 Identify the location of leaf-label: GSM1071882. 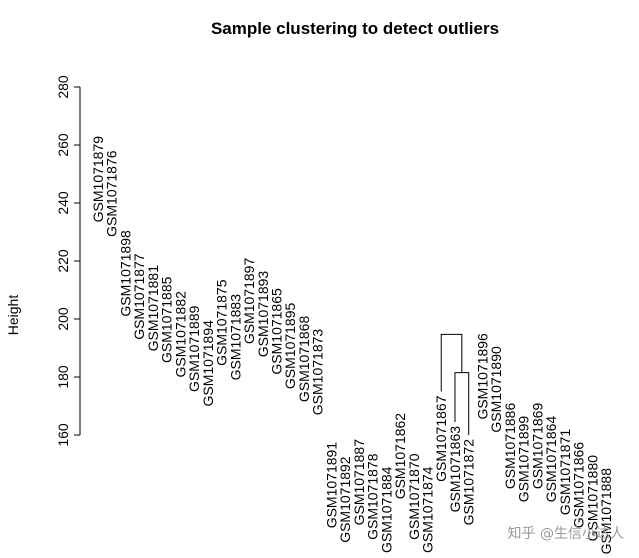
(180, 334).